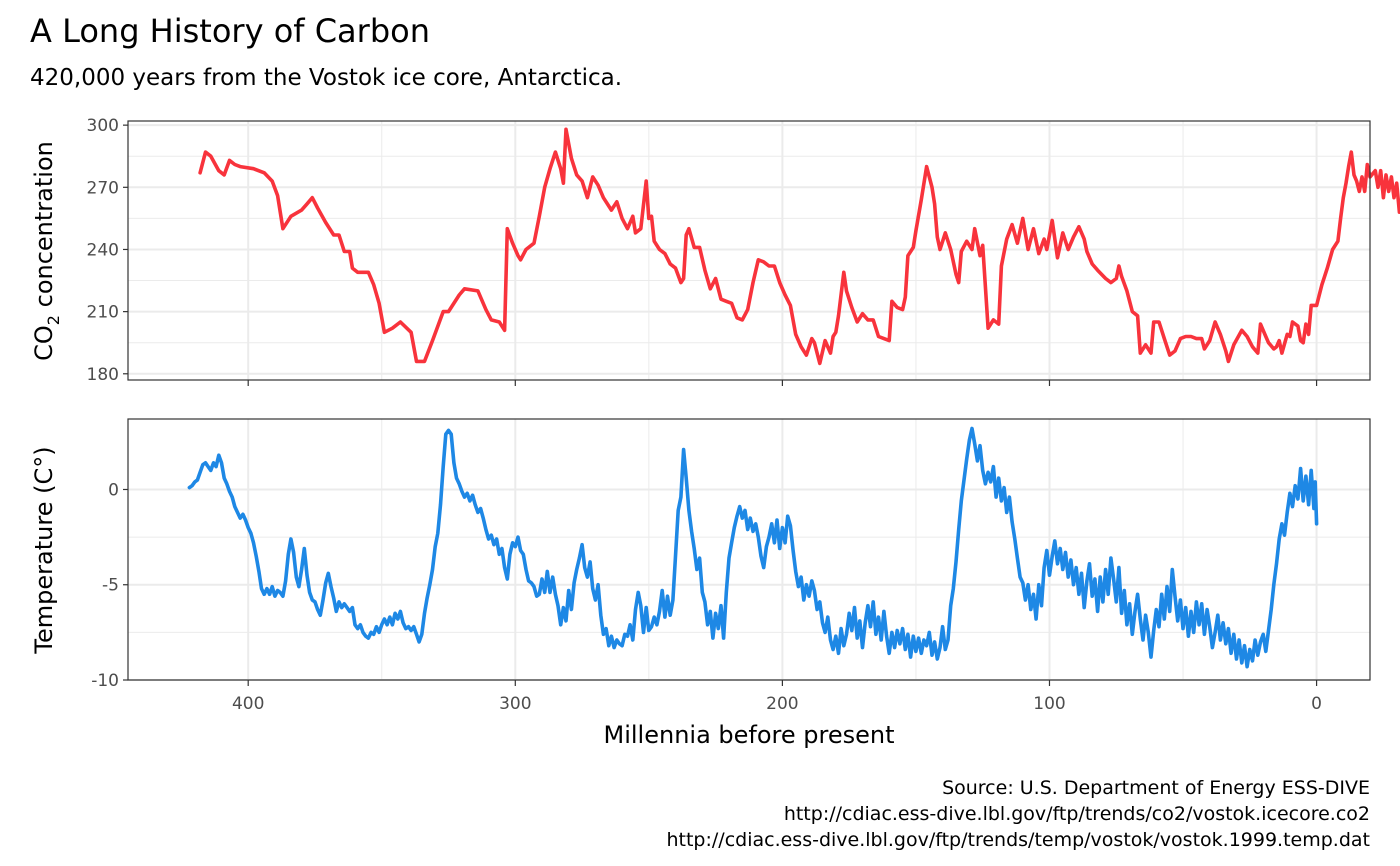 The image size is (1400, 866). I want to click on temperature-y-axis: -10 -5 0, so click(109, 585).